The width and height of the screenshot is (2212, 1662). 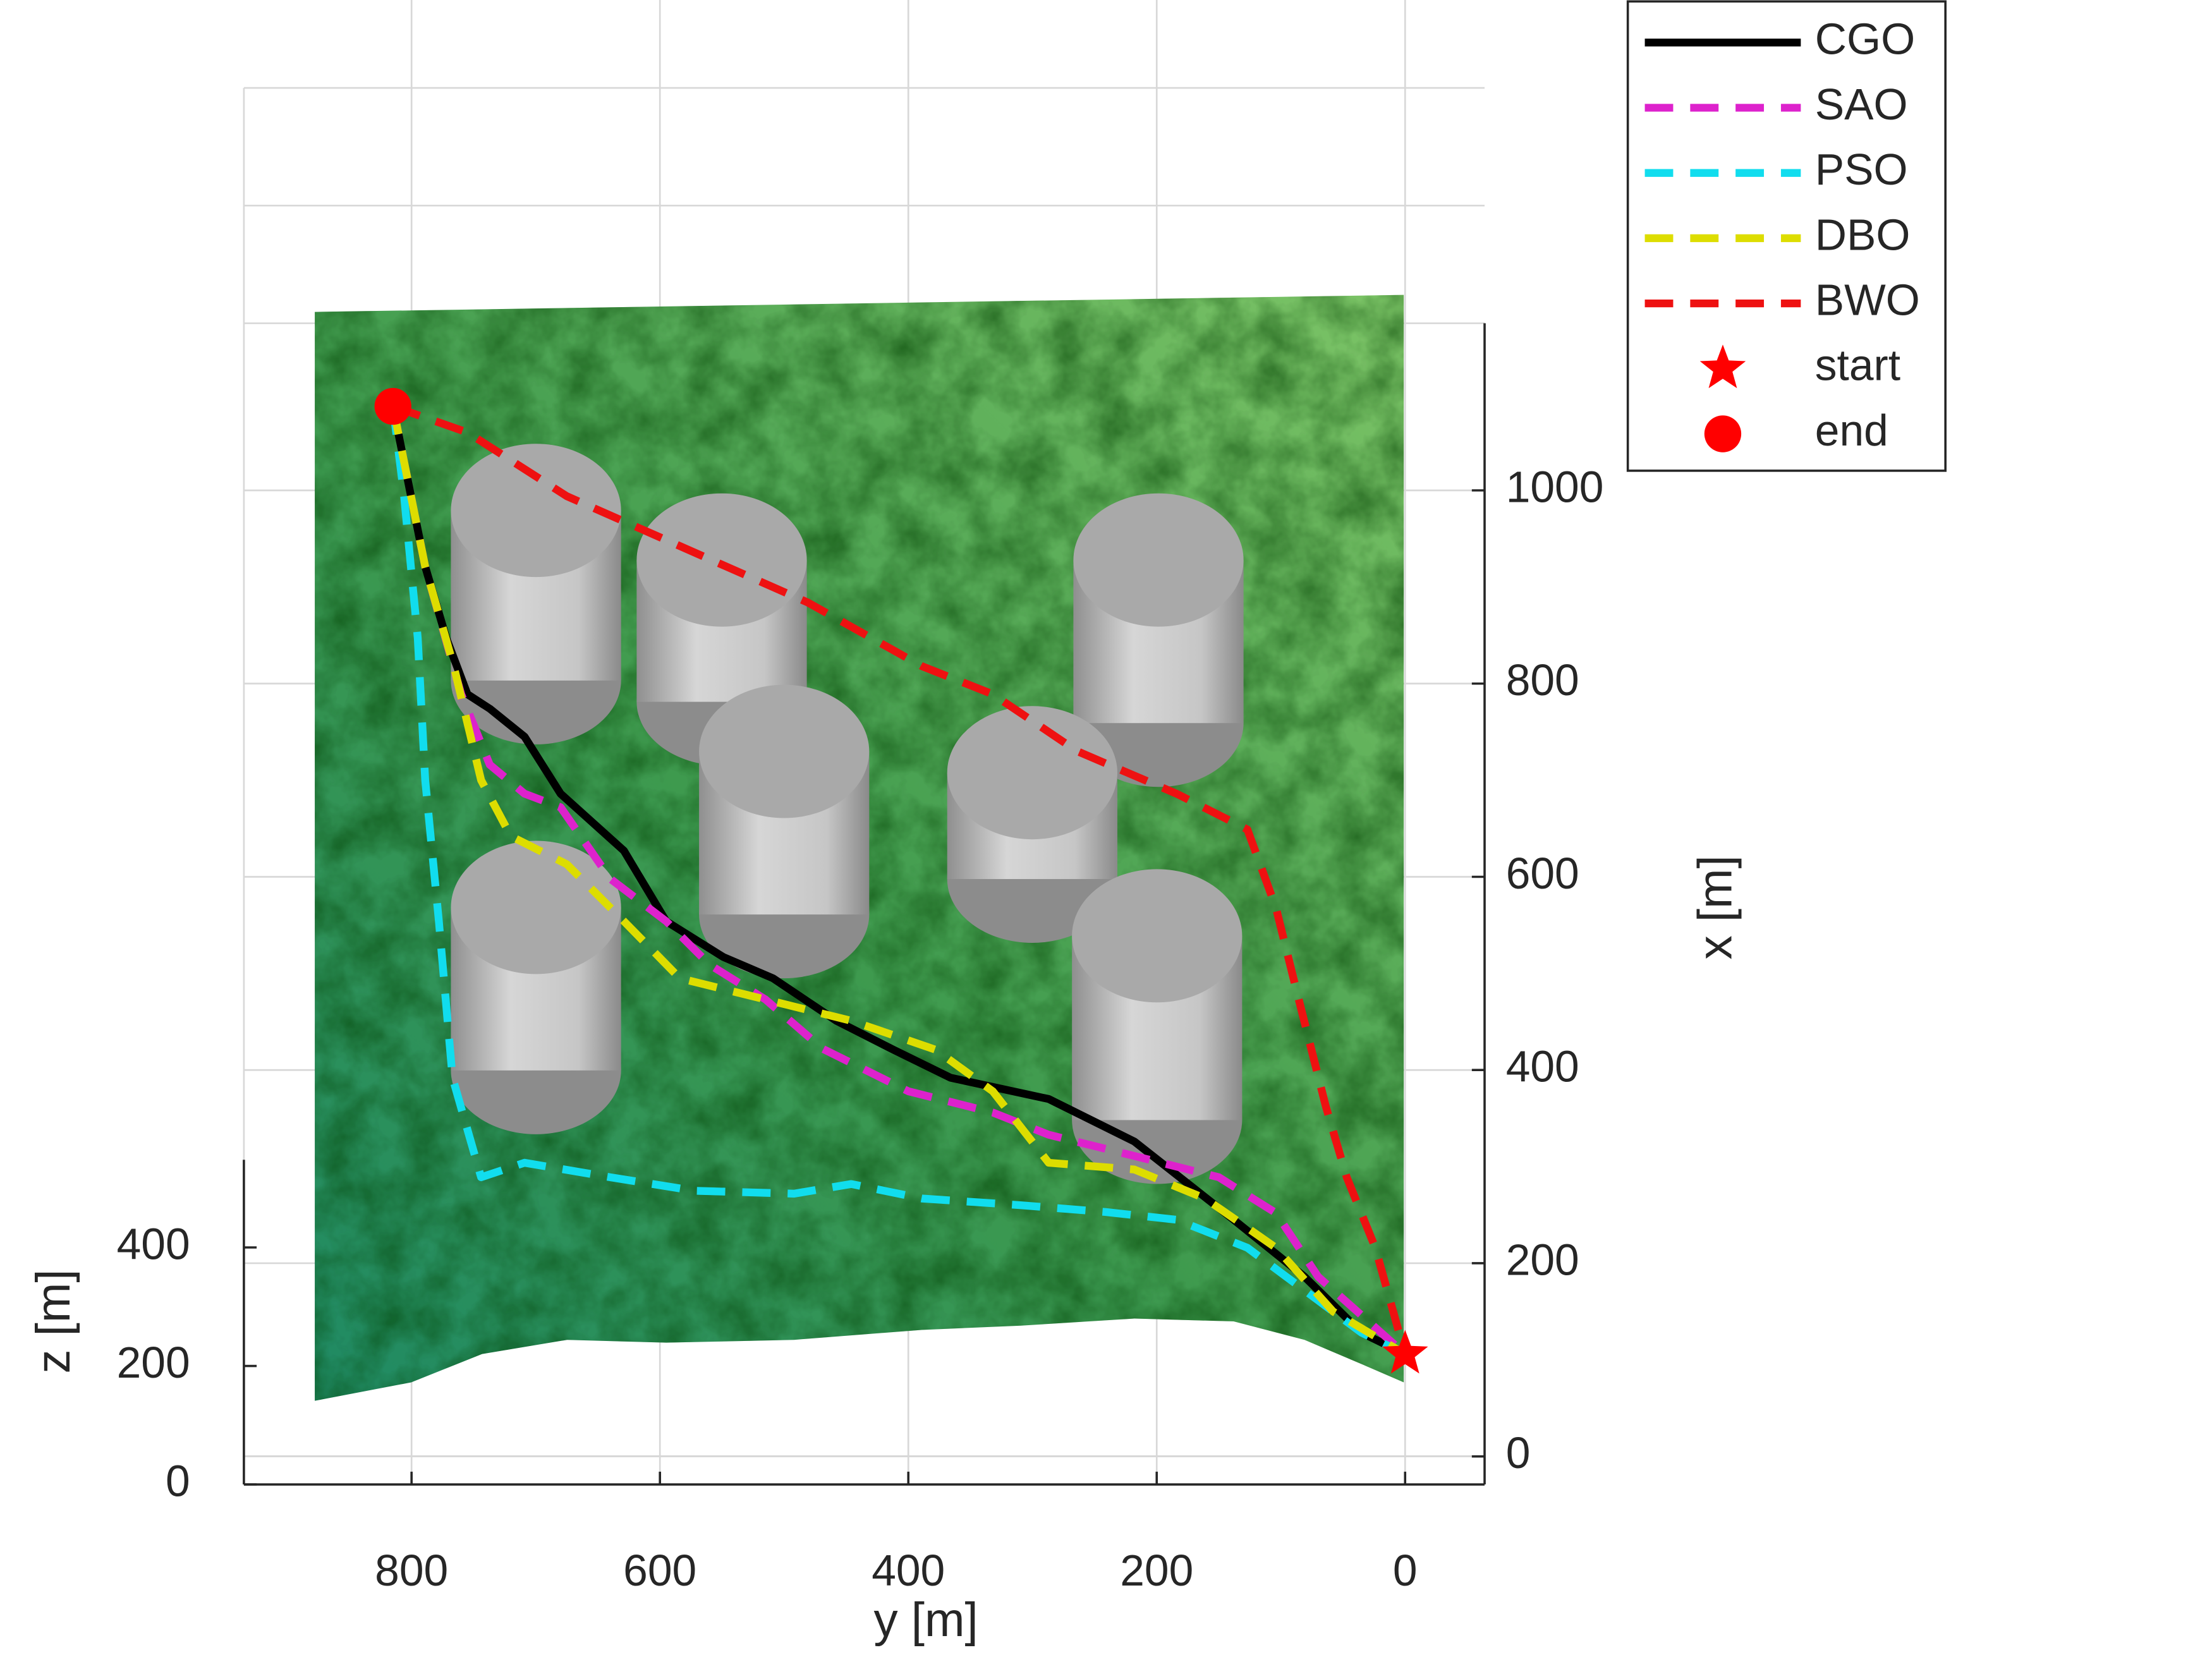 I want to click on legend-label: CGO, so click(x=1865, y=39).